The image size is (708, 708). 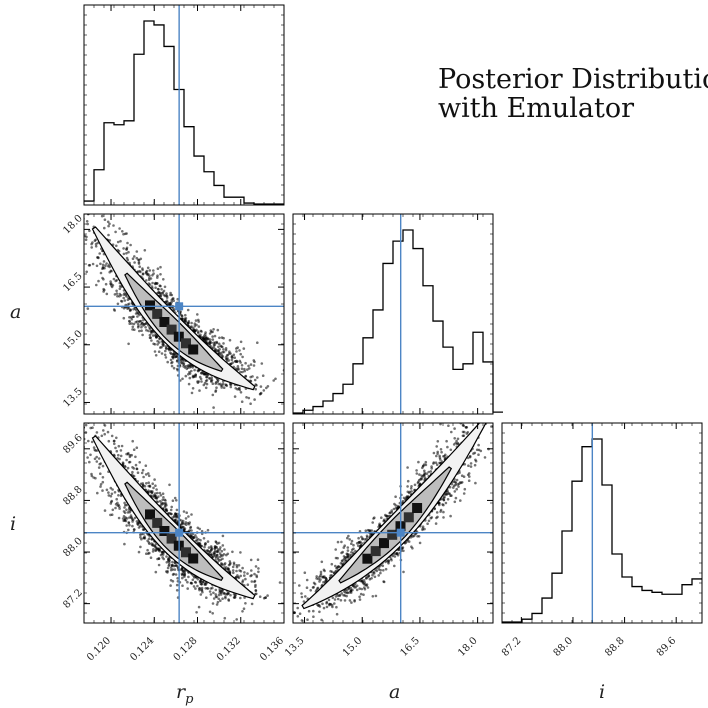 I want to click on pair-rp-a-y-tick-label: 18.0, so click(x=73, y=225).